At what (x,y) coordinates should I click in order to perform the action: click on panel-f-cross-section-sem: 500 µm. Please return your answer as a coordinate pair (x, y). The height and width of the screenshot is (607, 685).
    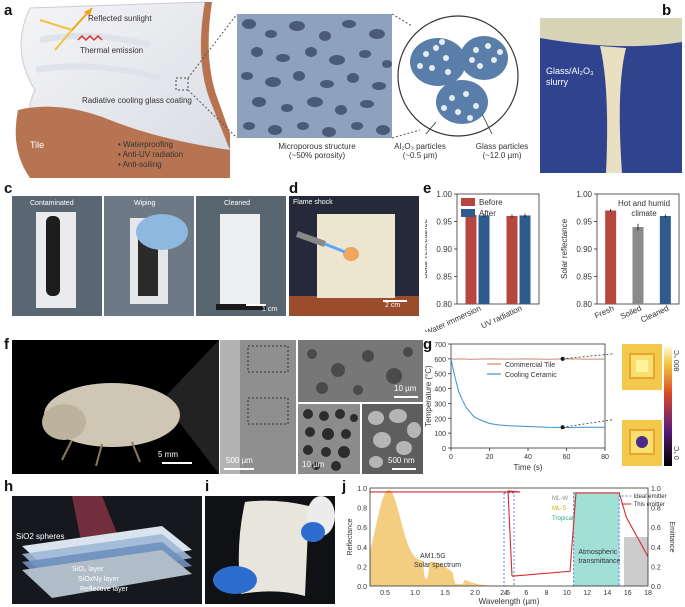
    Looking at the image, I should click on (258, 407).